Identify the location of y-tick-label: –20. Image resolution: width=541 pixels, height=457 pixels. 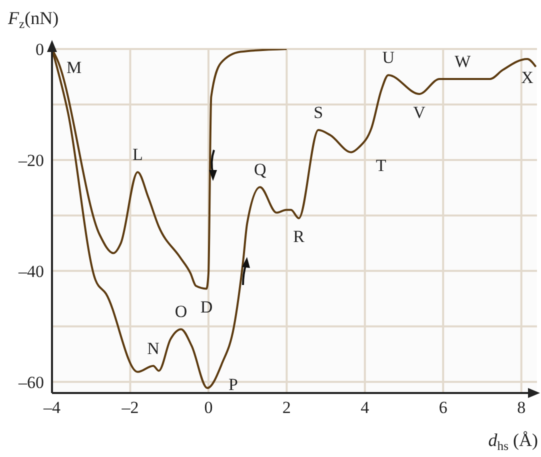
(31, 160).